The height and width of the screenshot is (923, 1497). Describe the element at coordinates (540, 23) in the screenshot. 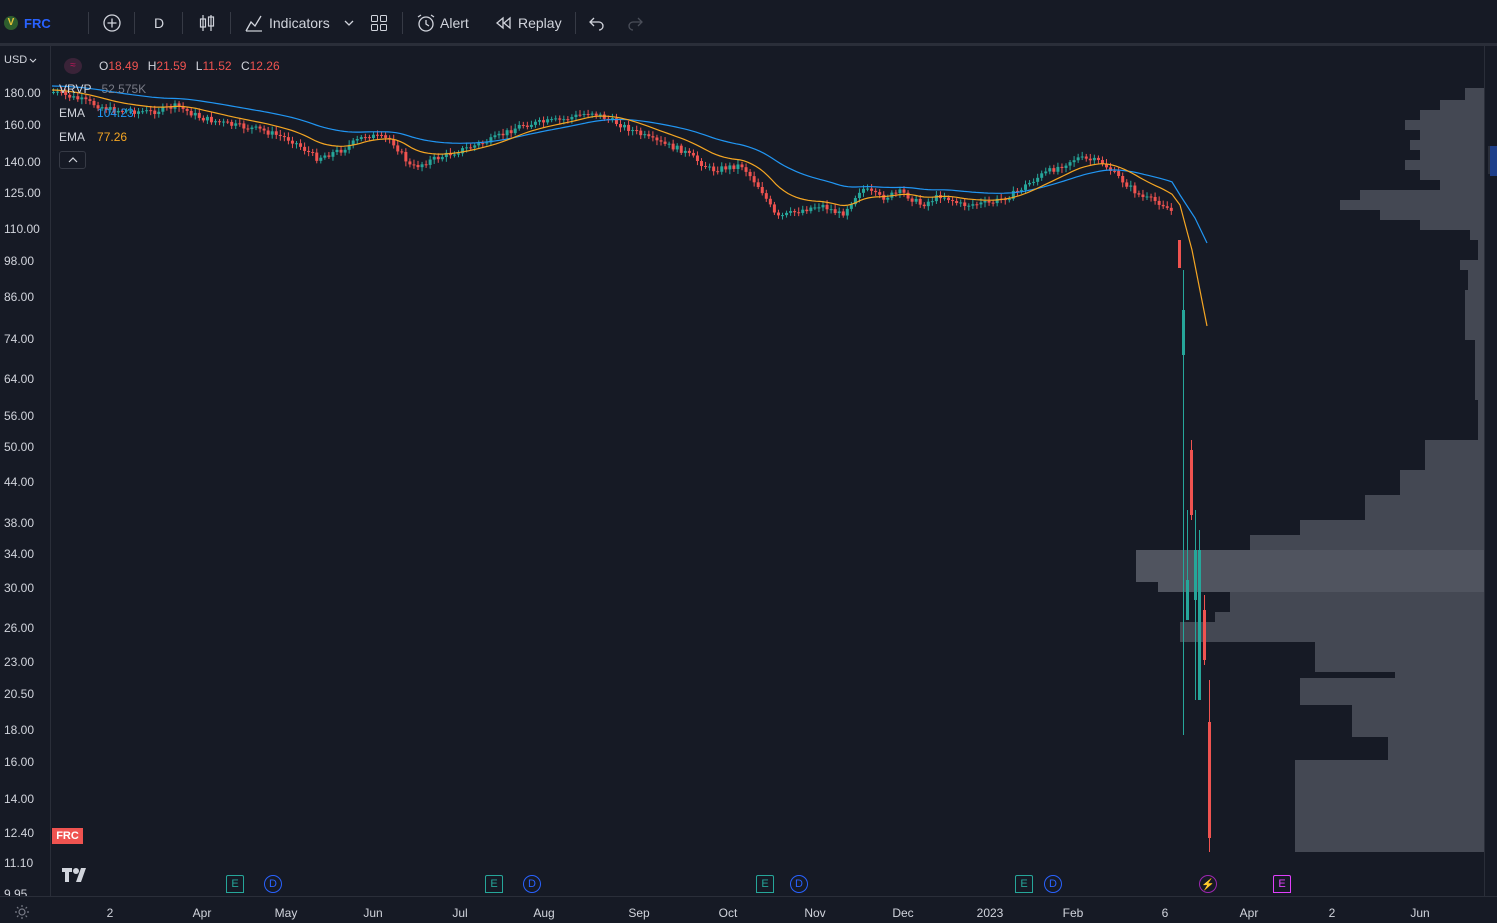

I see `replay-label: Replay` at that location.